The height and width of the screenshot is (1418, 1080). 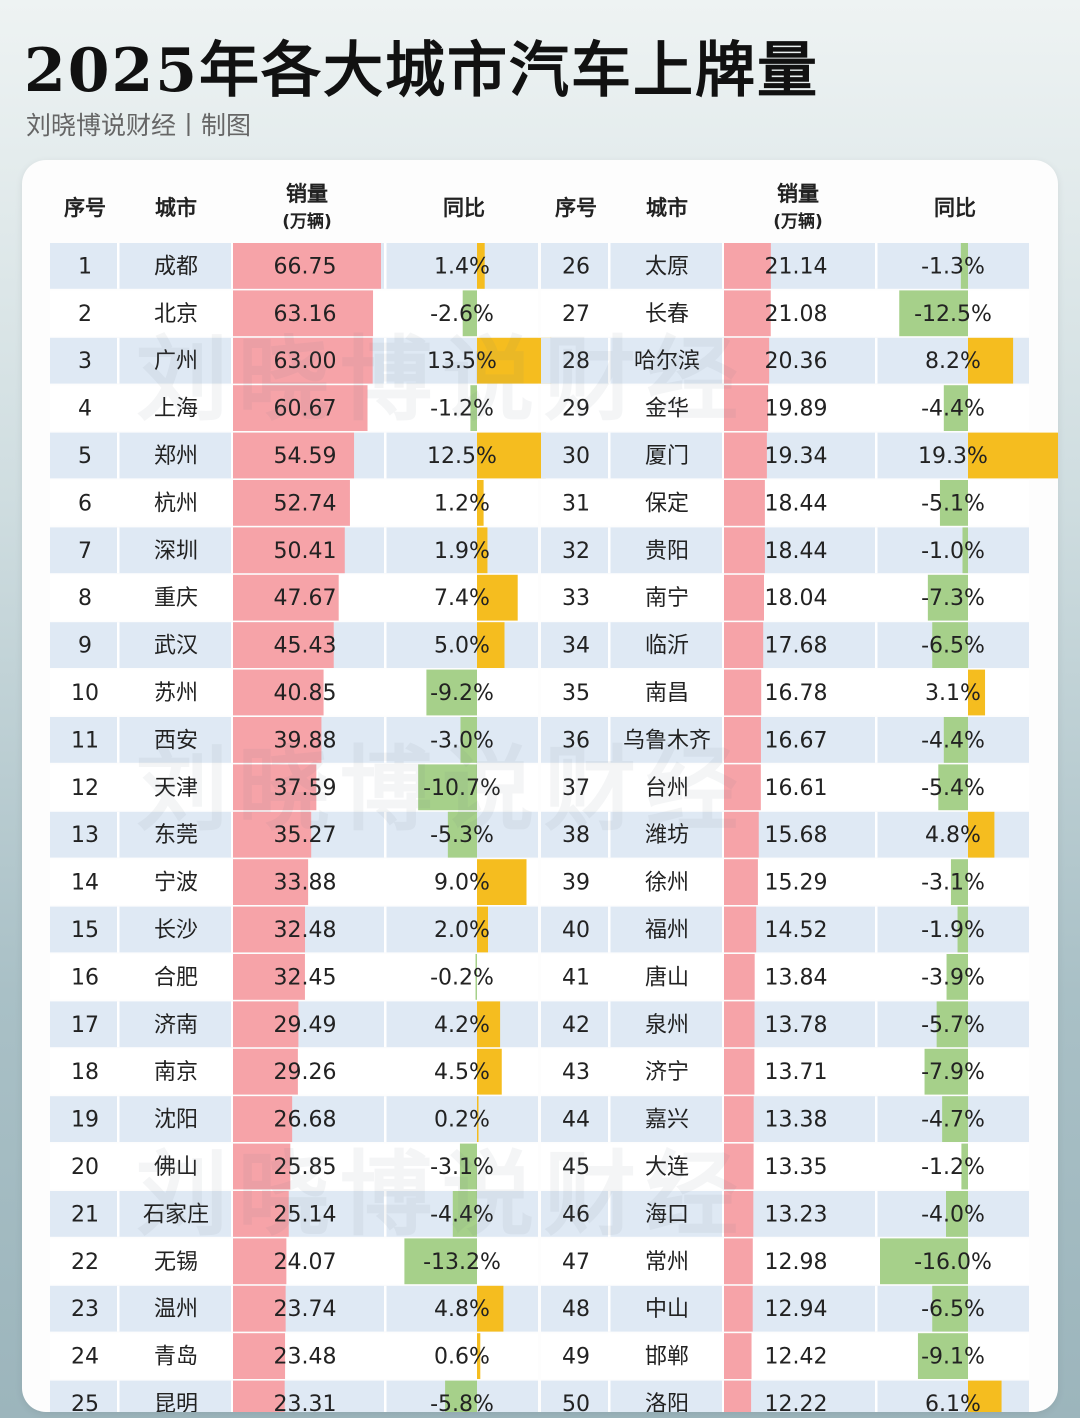 What do you see at coordinates (953, 266) in the screenshot?
I see `yoy-value-label: -1.3%` at bounding box center [953, 266].